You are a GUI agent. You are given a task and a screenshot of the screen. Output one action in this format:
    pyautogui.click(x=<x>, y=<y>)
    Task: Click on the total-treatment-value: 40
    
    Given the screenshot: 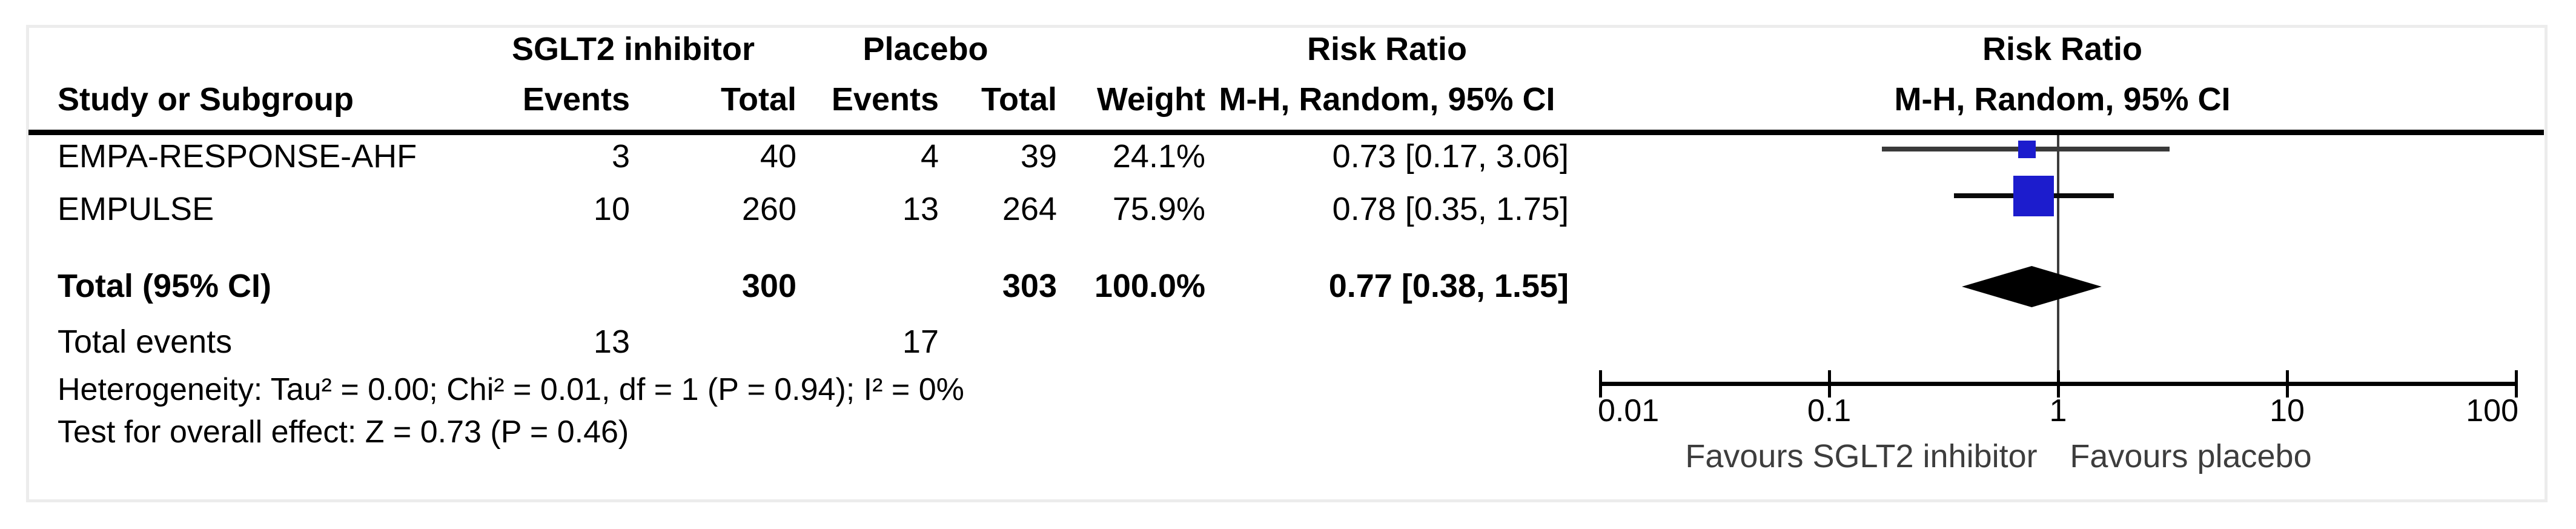 What is the action you would take?
    pyautogui.click(x=778, y=156)
    